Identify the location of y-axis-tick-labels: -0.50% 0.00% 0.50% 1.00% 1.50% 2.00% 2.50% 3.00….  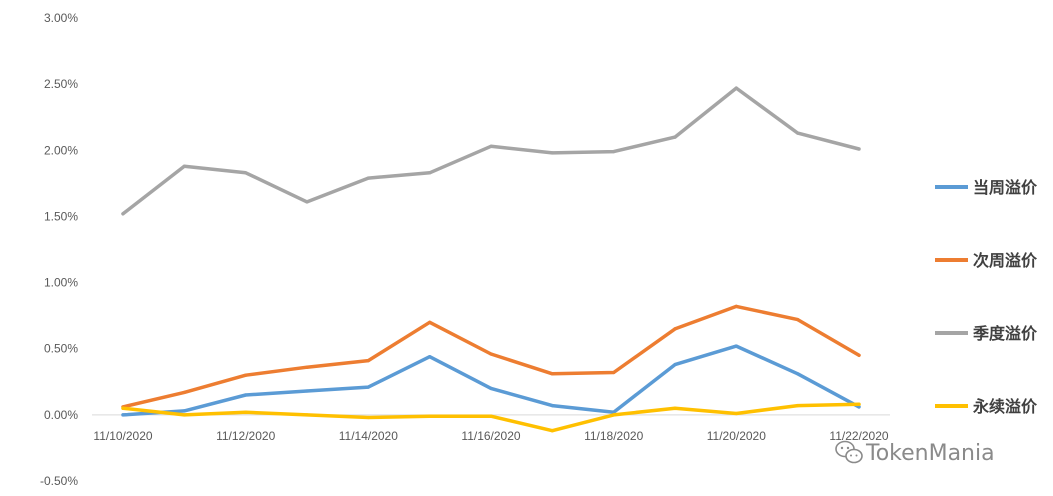
(59, 249).